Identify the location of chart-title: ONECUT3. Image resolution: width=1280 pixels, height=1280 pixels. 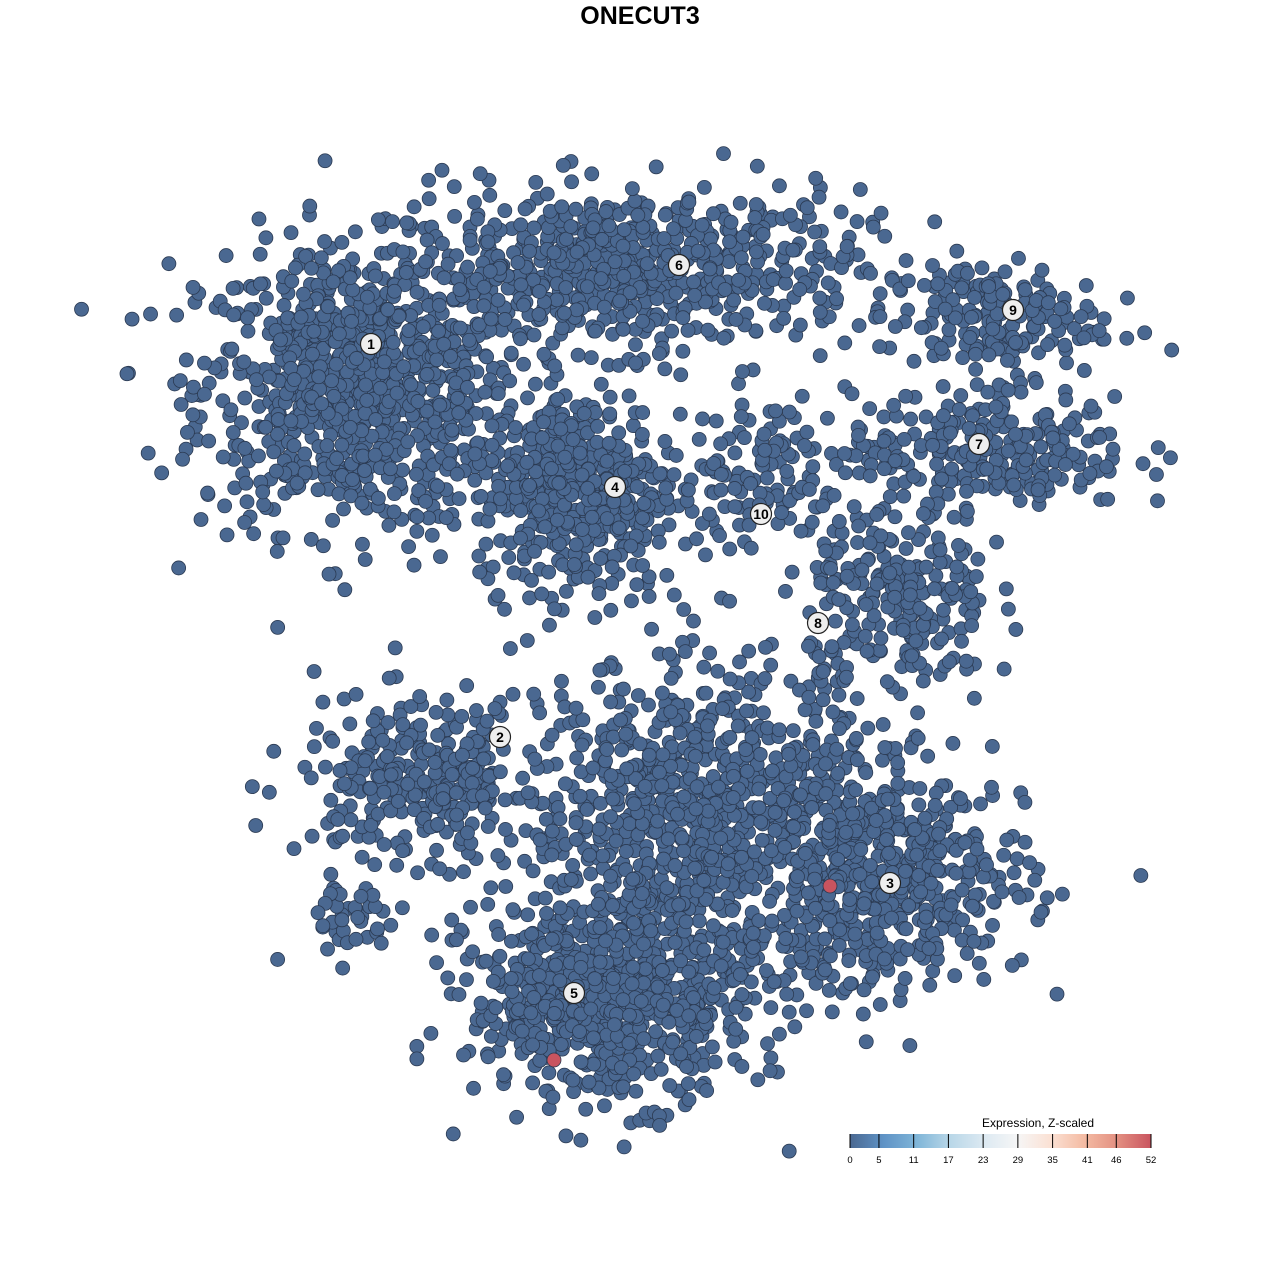
(640, 16).